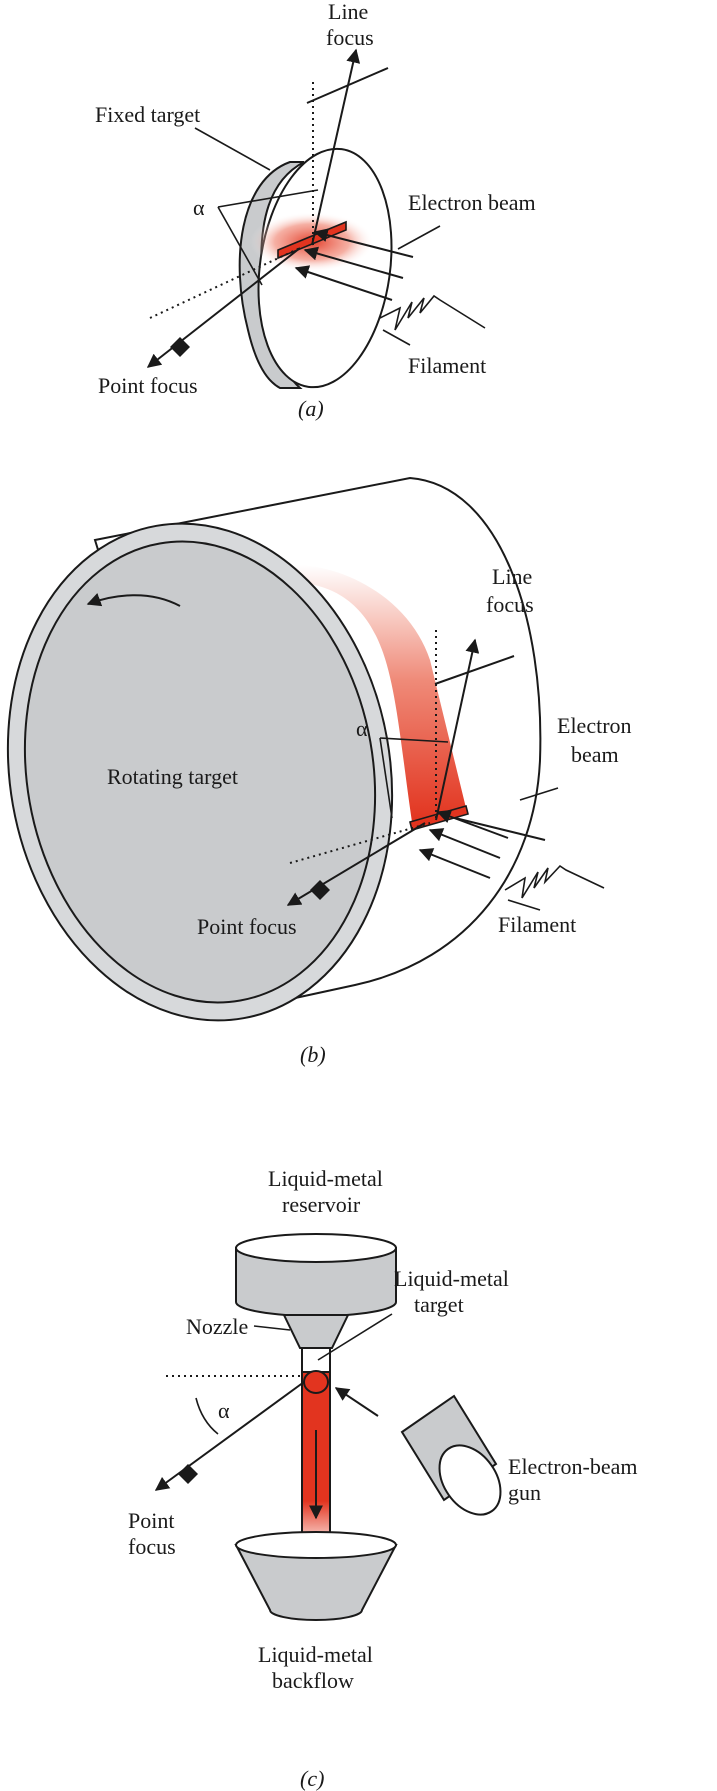 Image resolution: width=717 pixels, height=1791 pixels. Describe the element at coordinates (524, 1492) in the screenshot. I see `label-gun-2: gun` at that location.